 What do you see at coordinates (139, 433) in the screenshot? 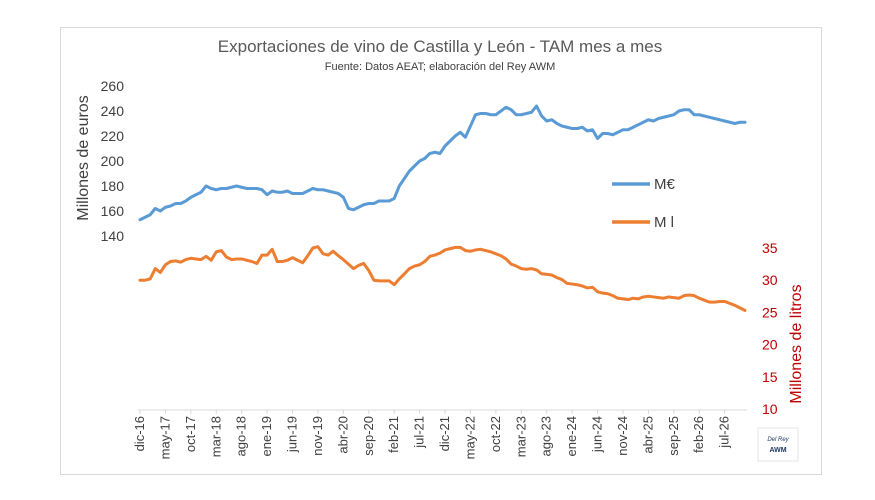
I see `x-tick-label: dic-16` at bounding box center [139, 433].